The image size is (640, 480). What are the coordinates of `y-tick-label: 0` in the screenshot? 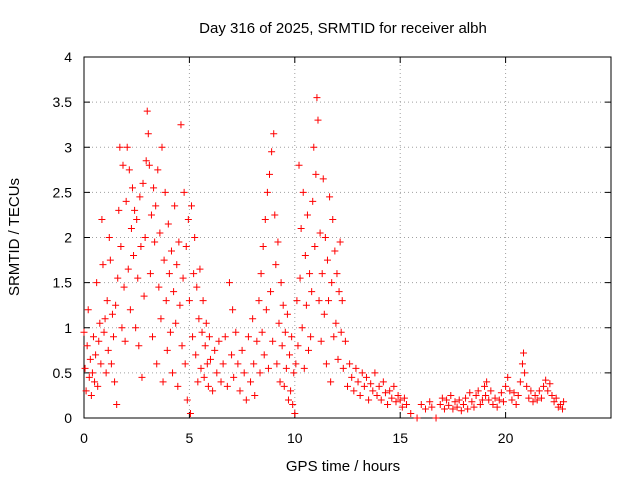 It's located at (68, 418).